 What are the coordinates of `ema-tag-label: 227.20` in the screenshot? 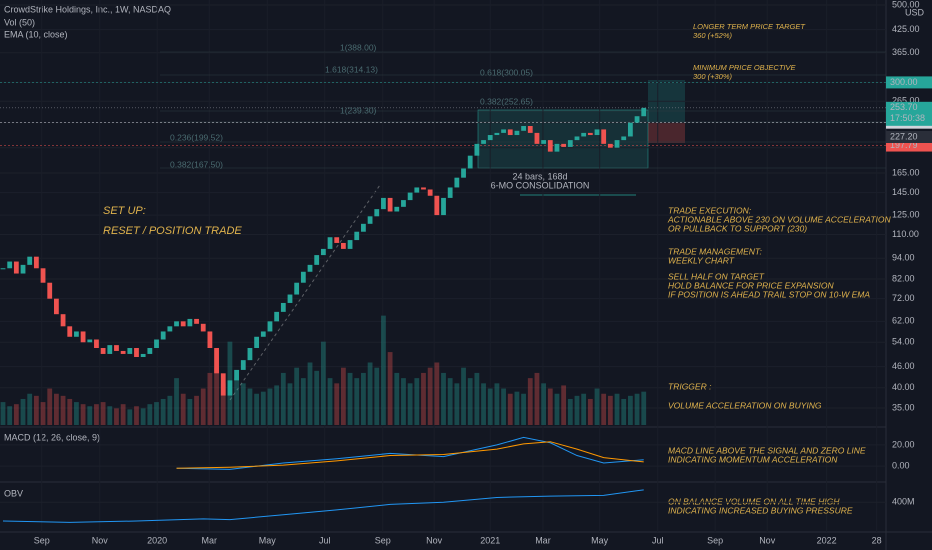 It's located at (904, 136).